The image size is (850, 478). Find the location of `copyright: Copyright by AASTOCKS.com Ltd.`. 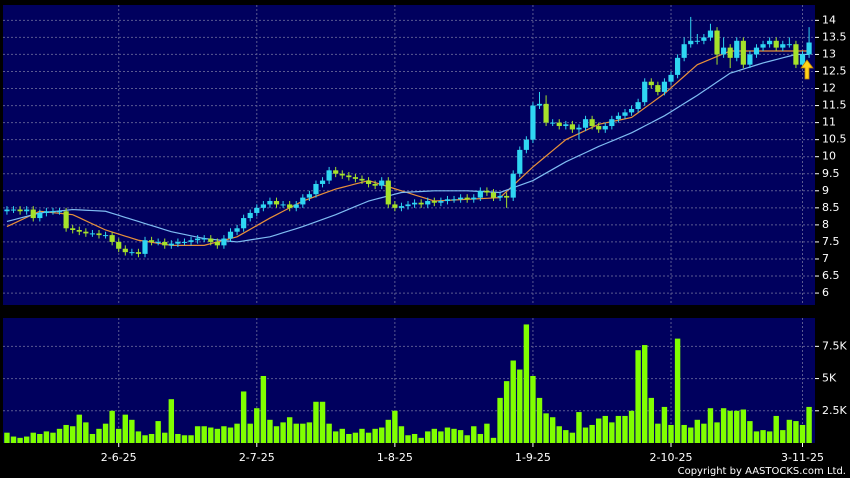

copyright: Copyright by AASTOCKS.com Ltd. is located at coordinates (762, 471).